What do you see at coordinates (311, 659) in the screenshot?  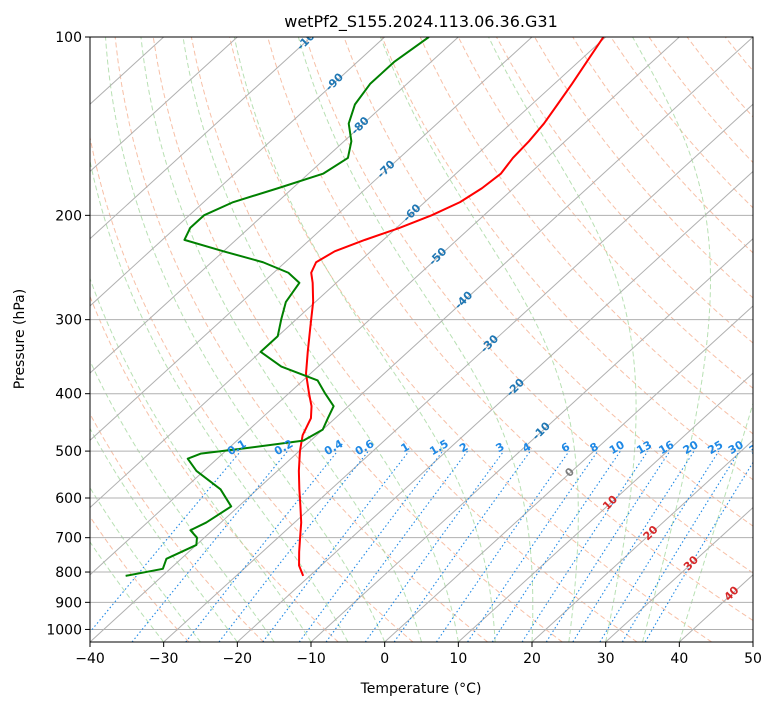 I see `x-tick-label: −10` at bounding box center [311, 659].